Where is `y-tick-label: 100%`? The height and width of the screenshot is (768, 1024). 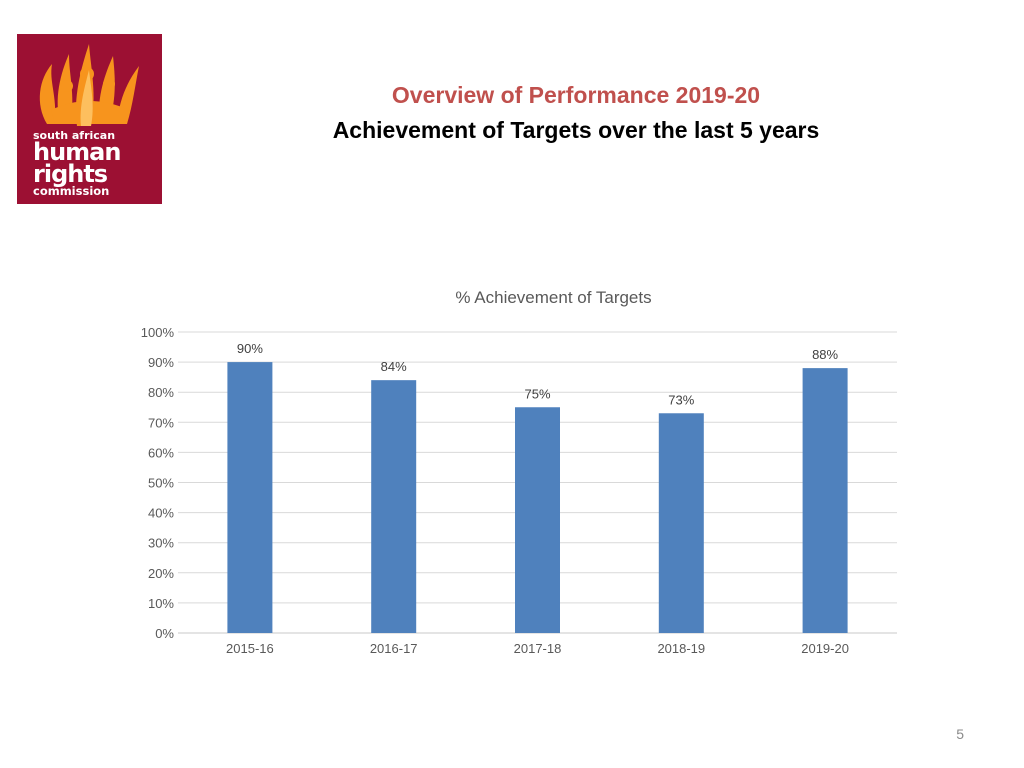
y-tick-label: 100% is located at coordinates (158, 332).